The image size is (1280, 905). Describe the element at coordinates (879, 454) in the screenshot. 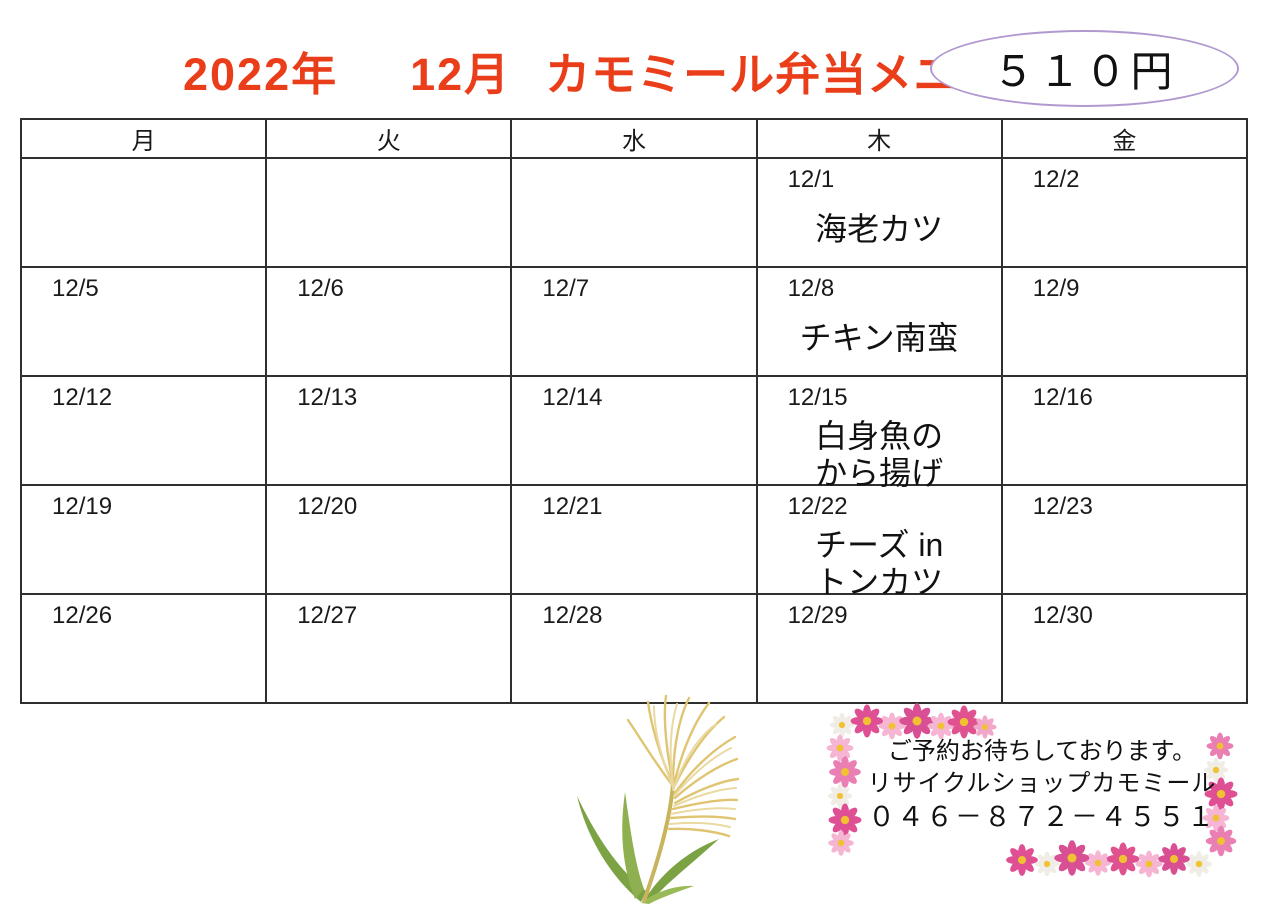

I see `menu-item: 白身魚の から揚げ` at that location.